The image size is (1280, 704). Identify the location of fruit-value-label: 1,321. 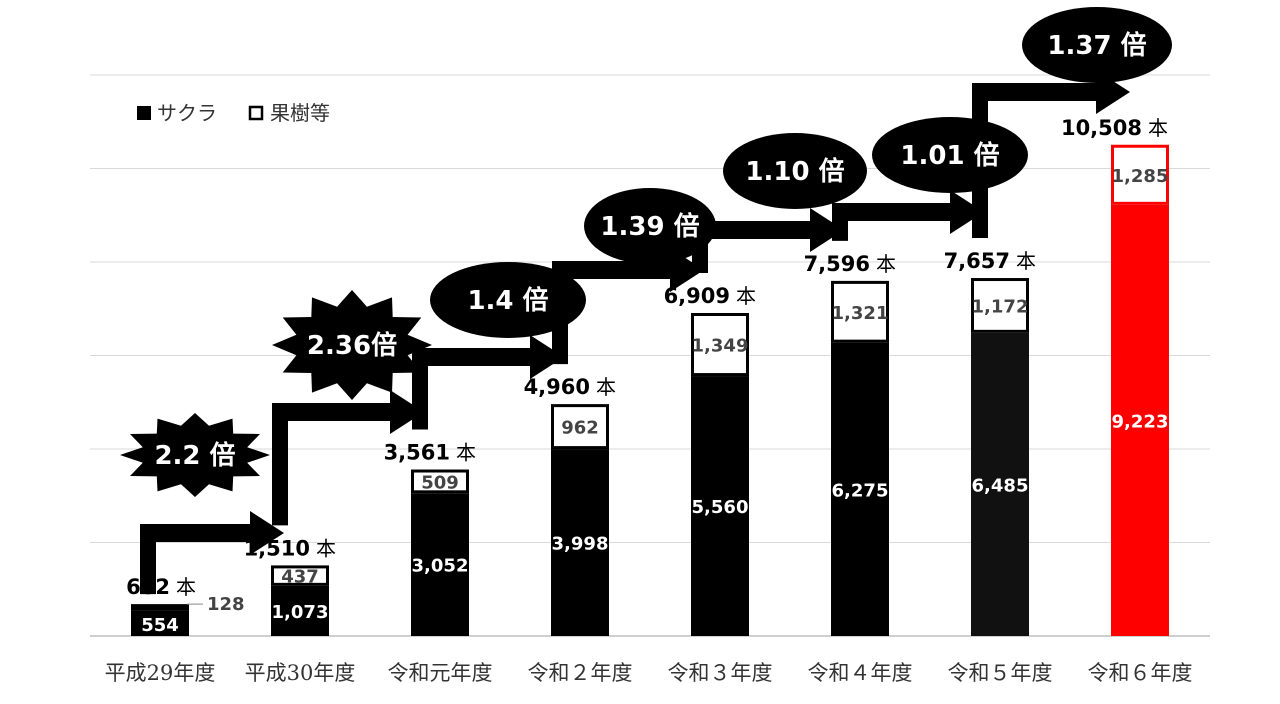
(860, 313).